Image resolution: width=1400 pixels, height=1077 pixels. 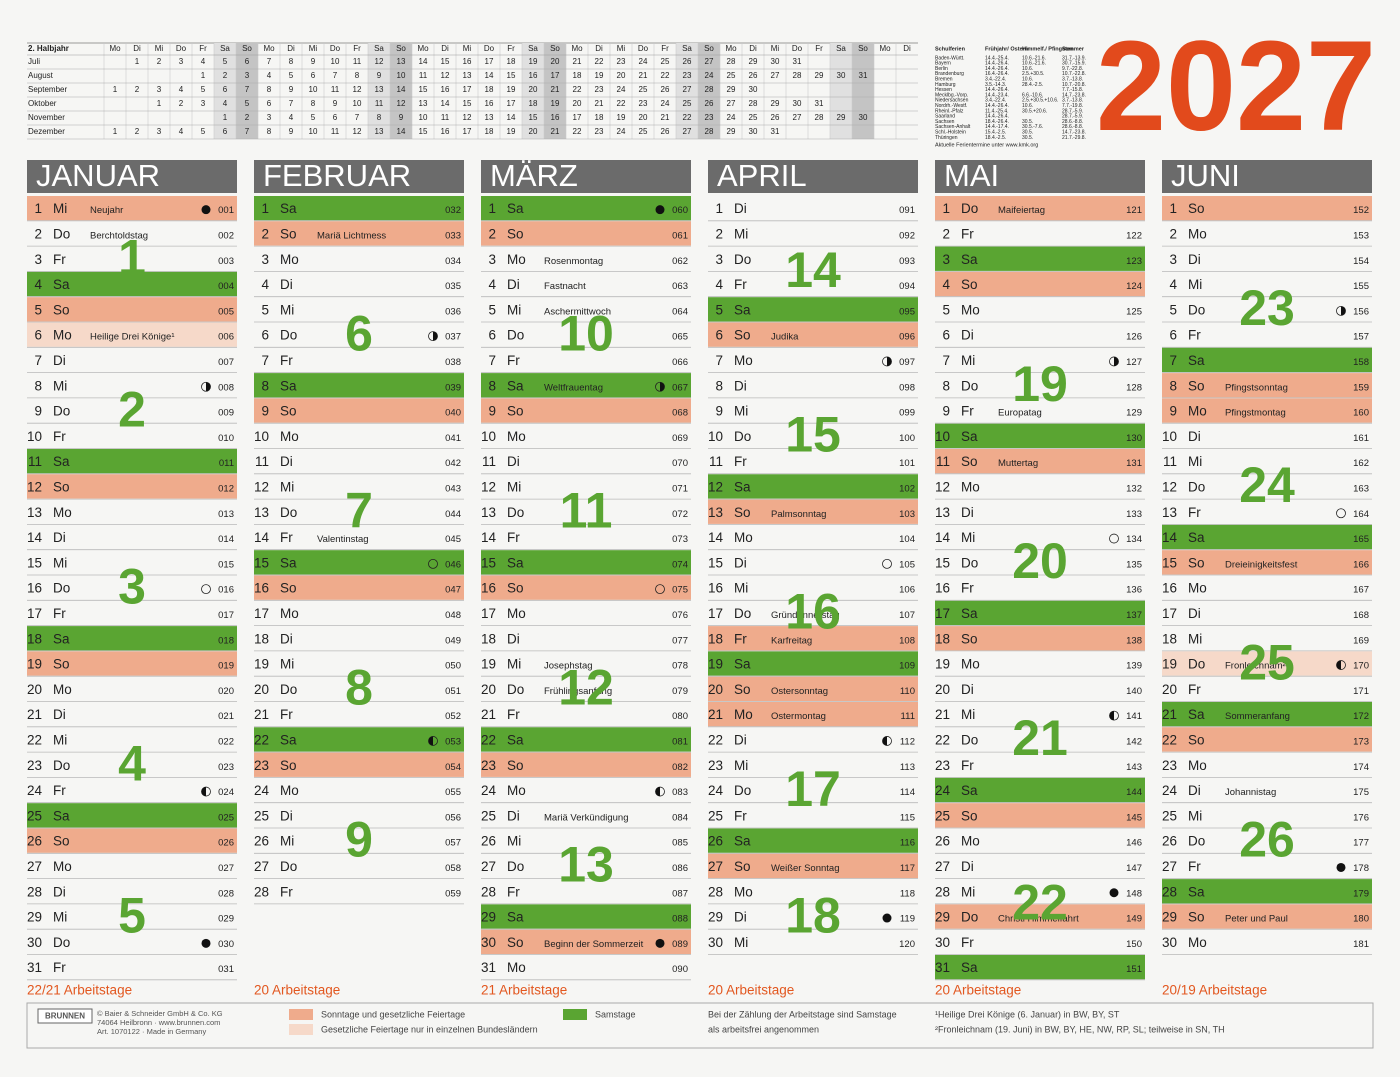 I want to click on logo-box, so click(x=65, y=1016).